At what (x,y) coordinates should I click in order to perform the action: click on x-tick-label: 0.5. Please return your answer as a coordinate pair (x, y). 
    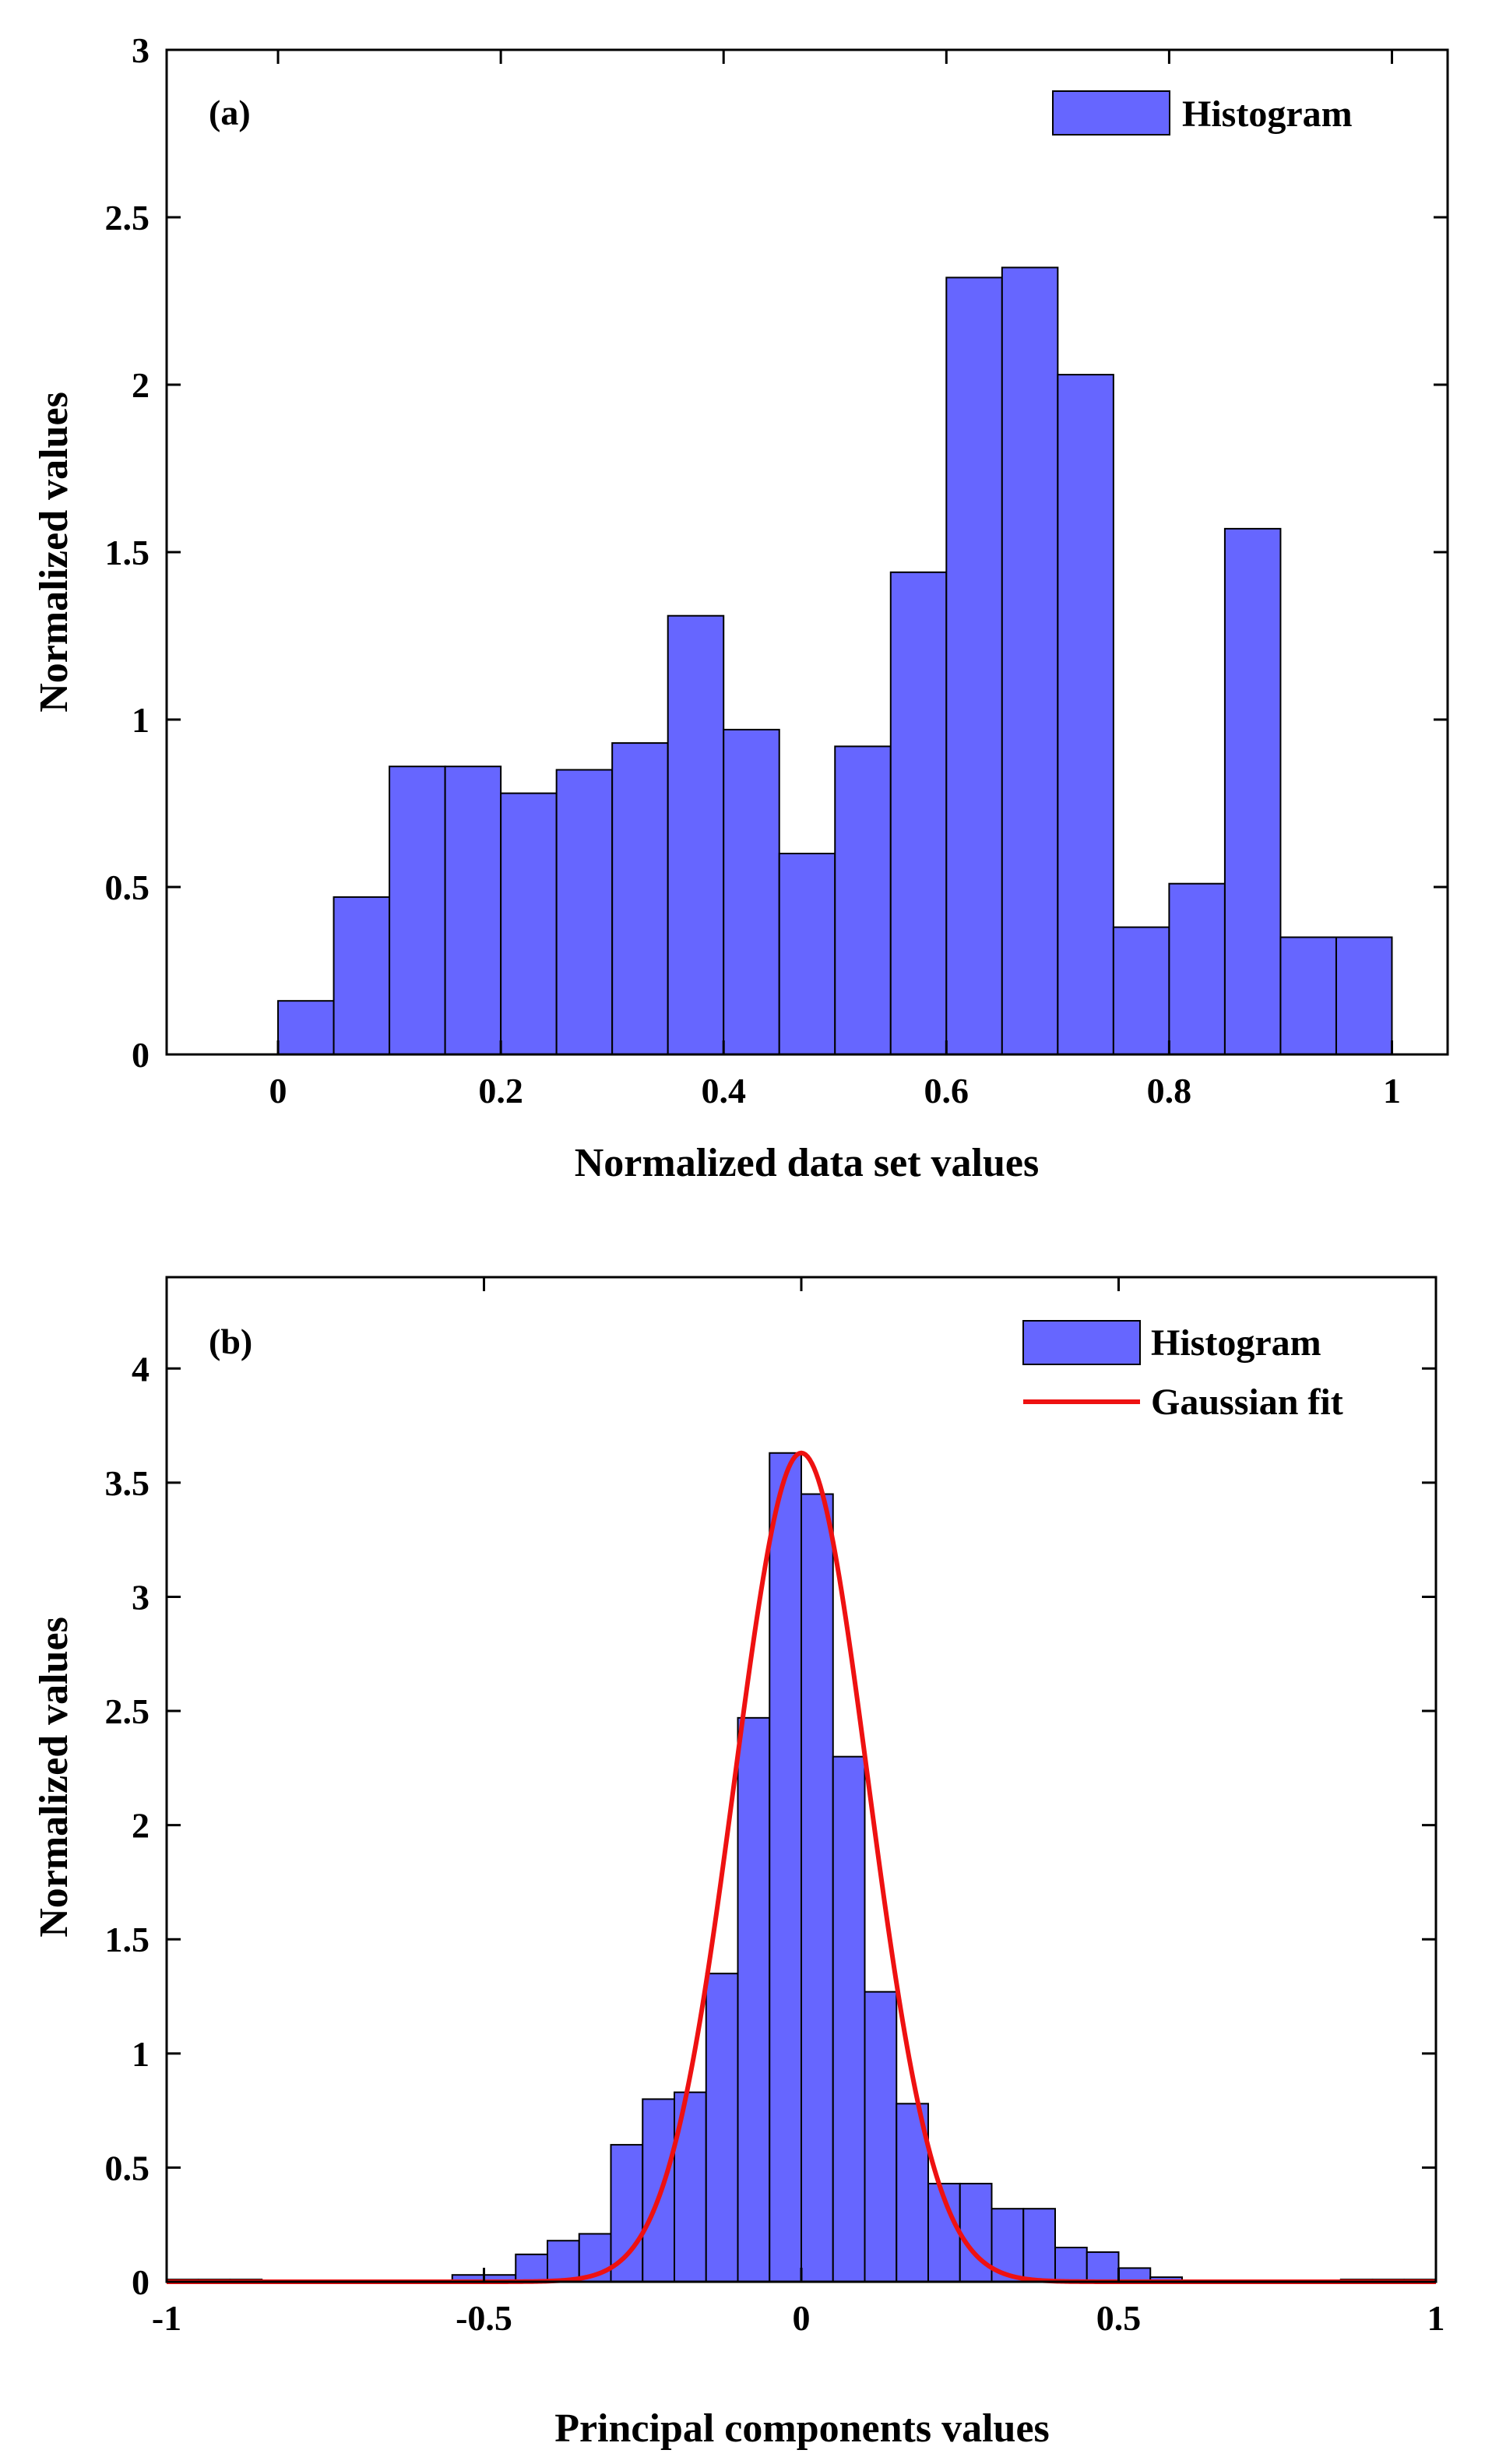
    Looking at the image, I should click on (1119, 2318).